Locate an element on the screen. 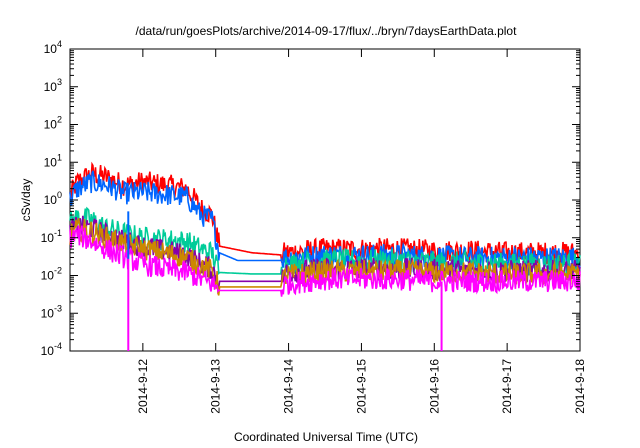 The height and width of the screenshot is (448, 640). x-tick-label: 2014-9-16 is located at coordinates (434, 386).